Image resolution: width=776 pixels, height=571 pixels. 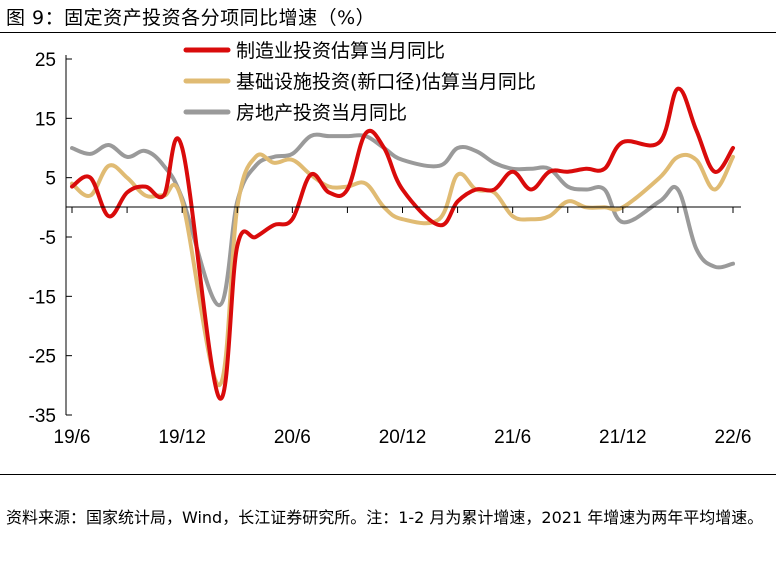 What do you see at coordinates (733, 437) in the screenshot?
I see `x-tick-label: 22/6` at bounding box center [733, 437].